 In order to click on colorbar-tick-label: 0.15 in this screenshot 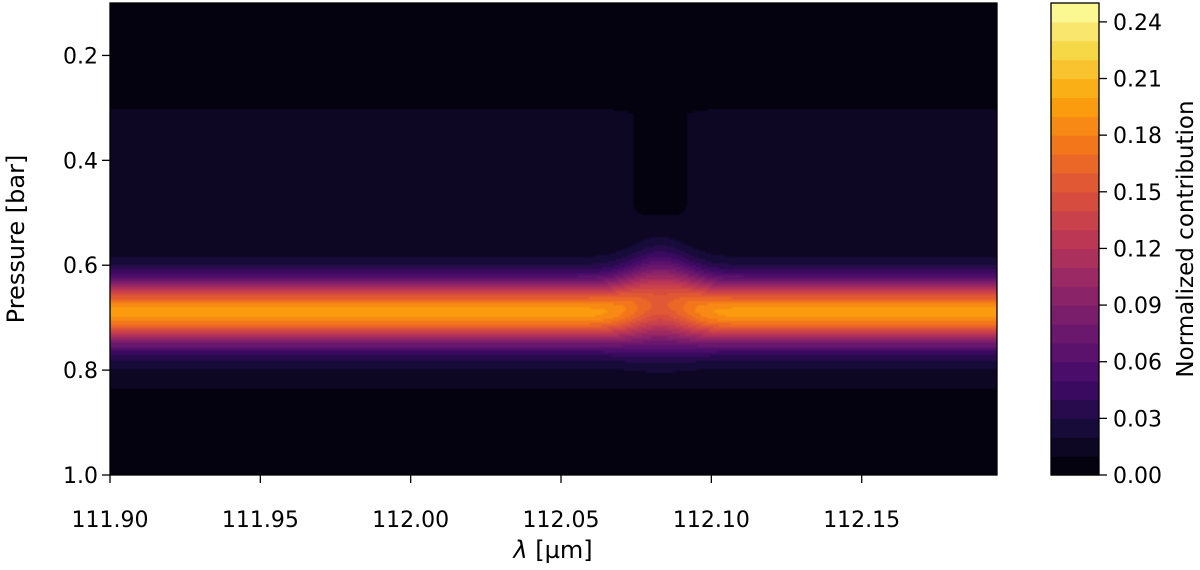, I will do `click(1137, 193)`.